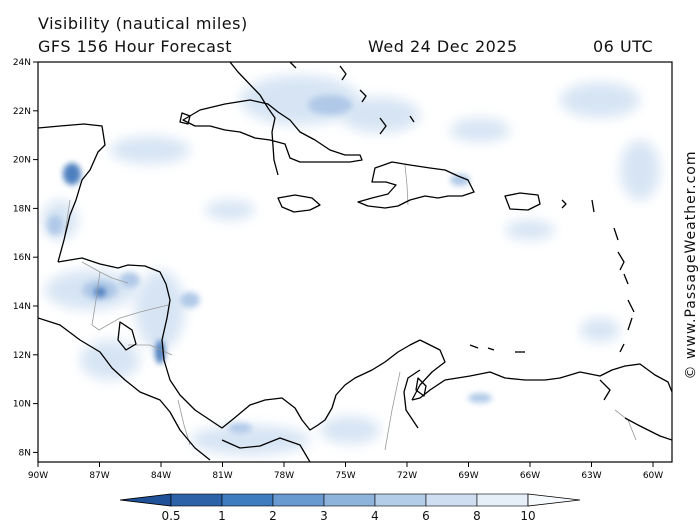  Describe the element at coordinates (691, 265) in the screenshot. I see `credit-watermark: © www.PassageWeather.com` at that location.